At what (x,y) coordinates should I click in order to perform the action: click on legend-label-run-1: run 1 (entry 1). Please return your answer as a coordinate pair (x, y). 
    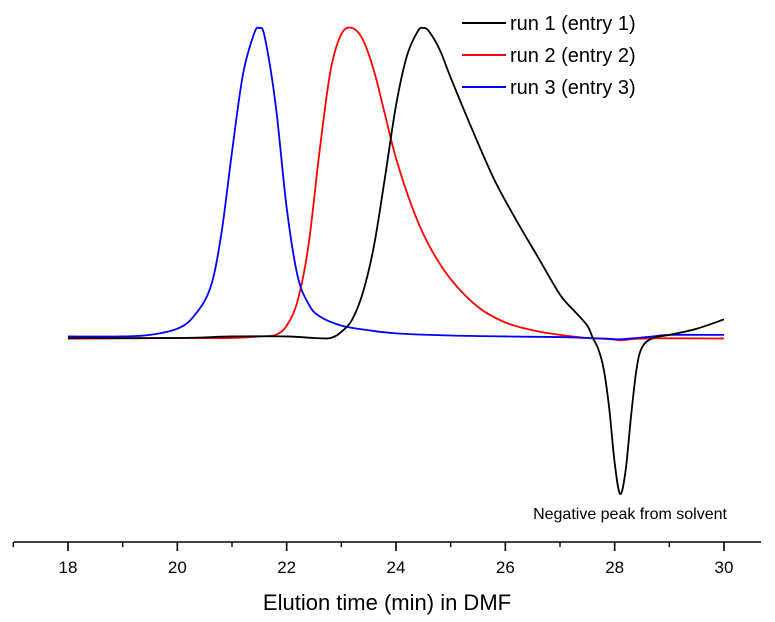
    Looking at the image, I should click on (573, 24).